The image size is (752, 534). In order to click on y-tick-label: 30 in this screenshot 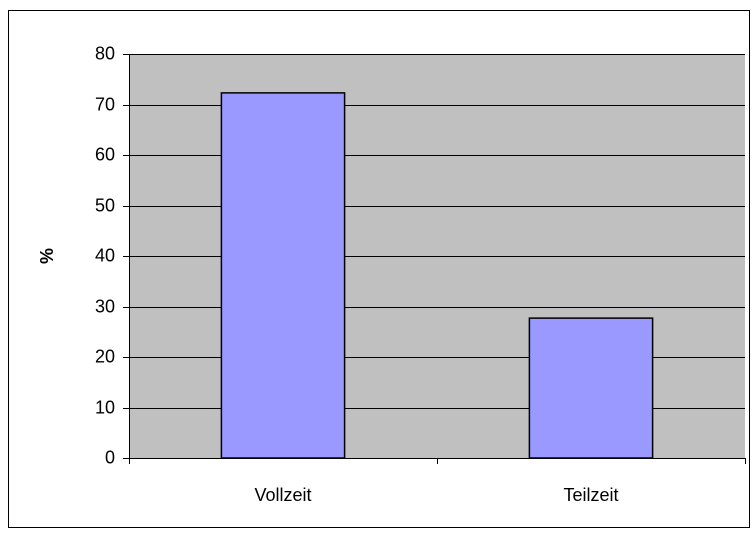, I will do `click(105, 306)`.